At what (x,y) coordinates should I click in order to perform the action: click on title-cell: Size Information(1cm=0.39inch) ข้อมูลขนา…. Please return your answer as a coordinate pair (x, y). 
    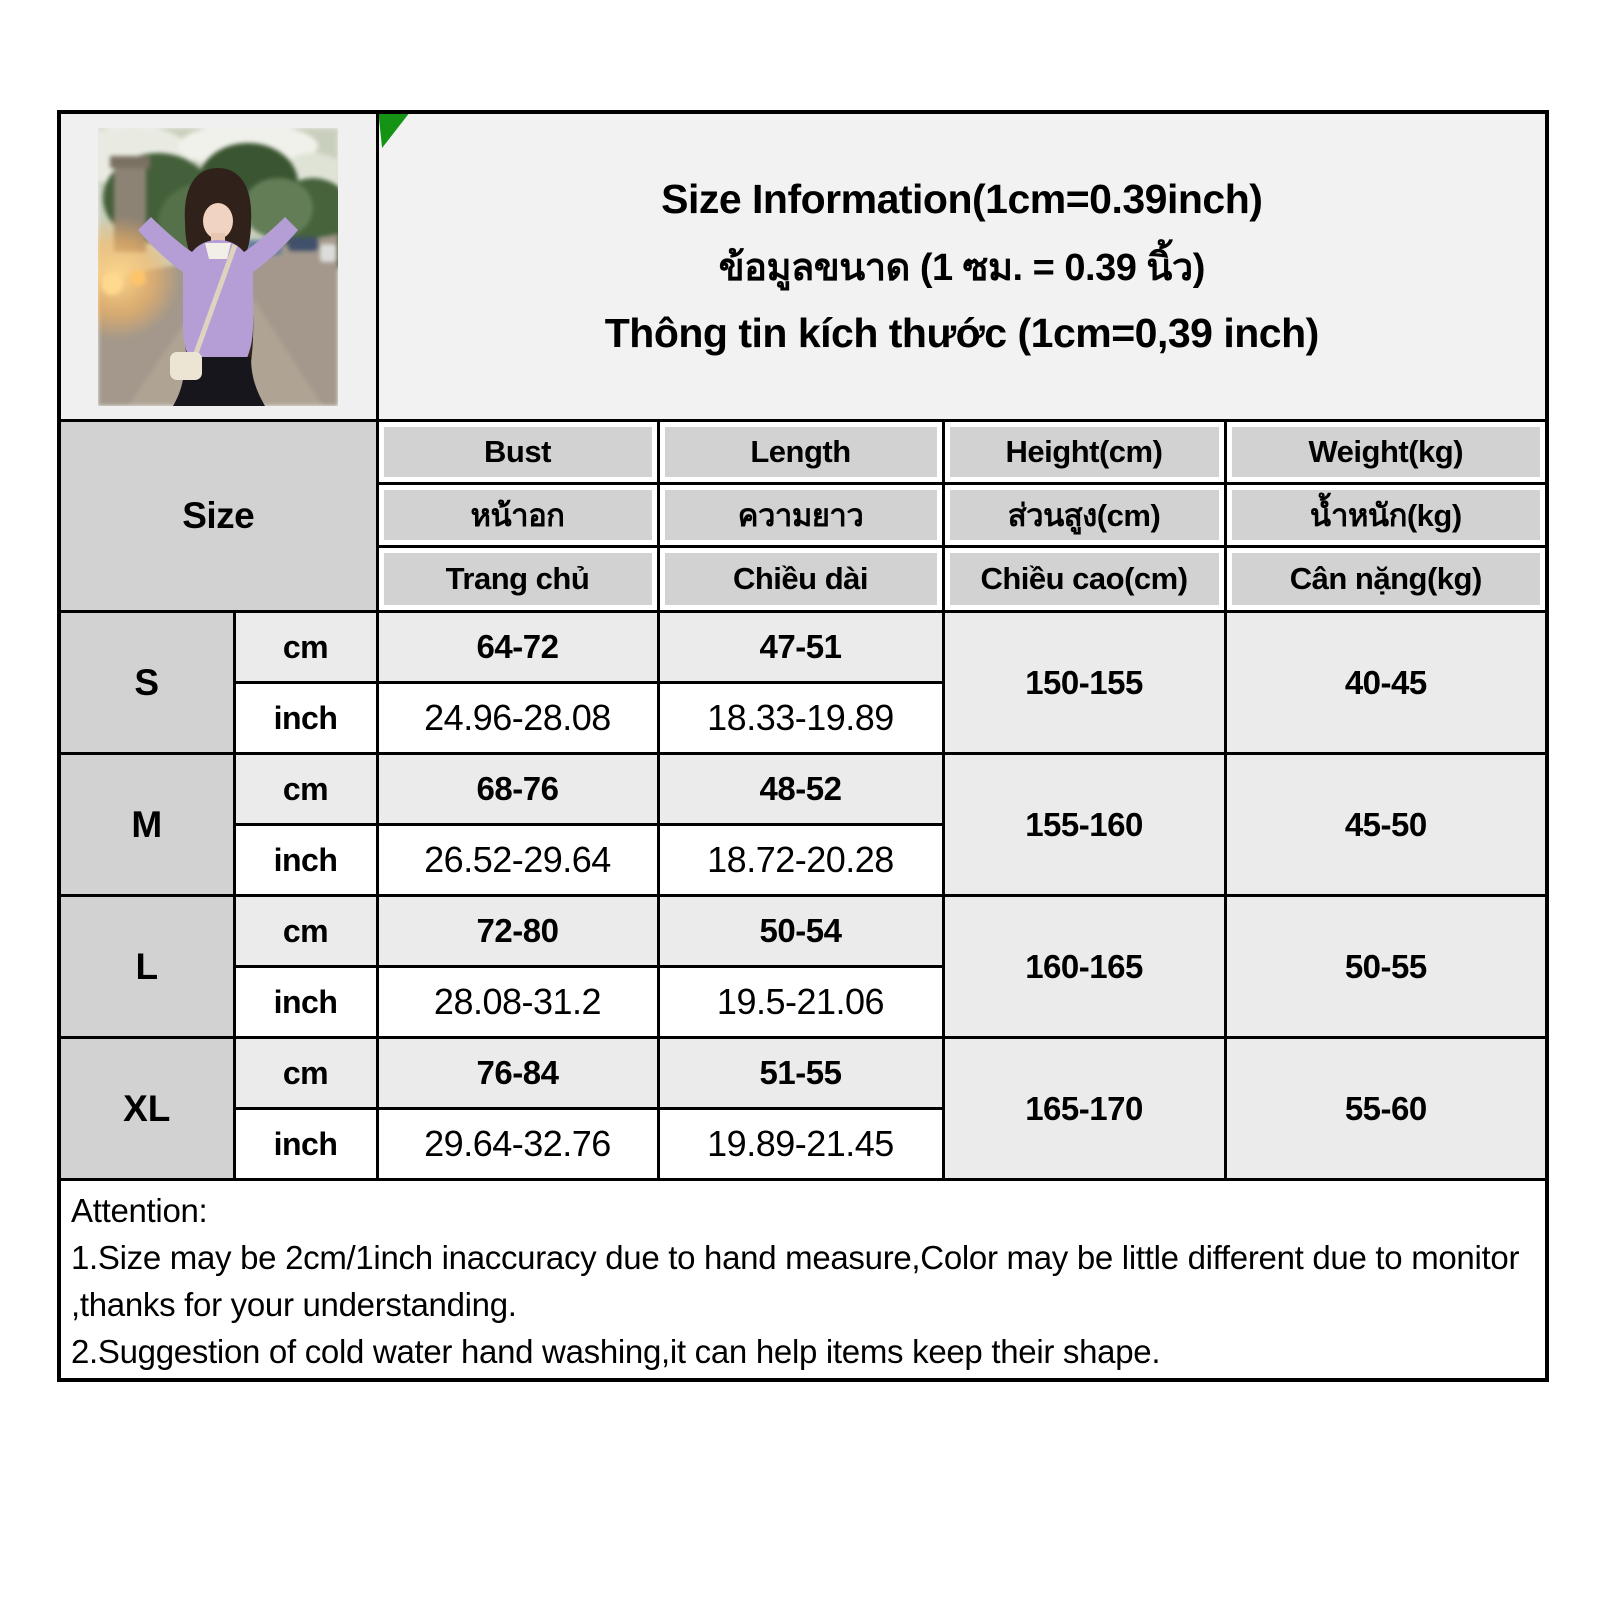
    Looking at the image, I should click on (962, 266).